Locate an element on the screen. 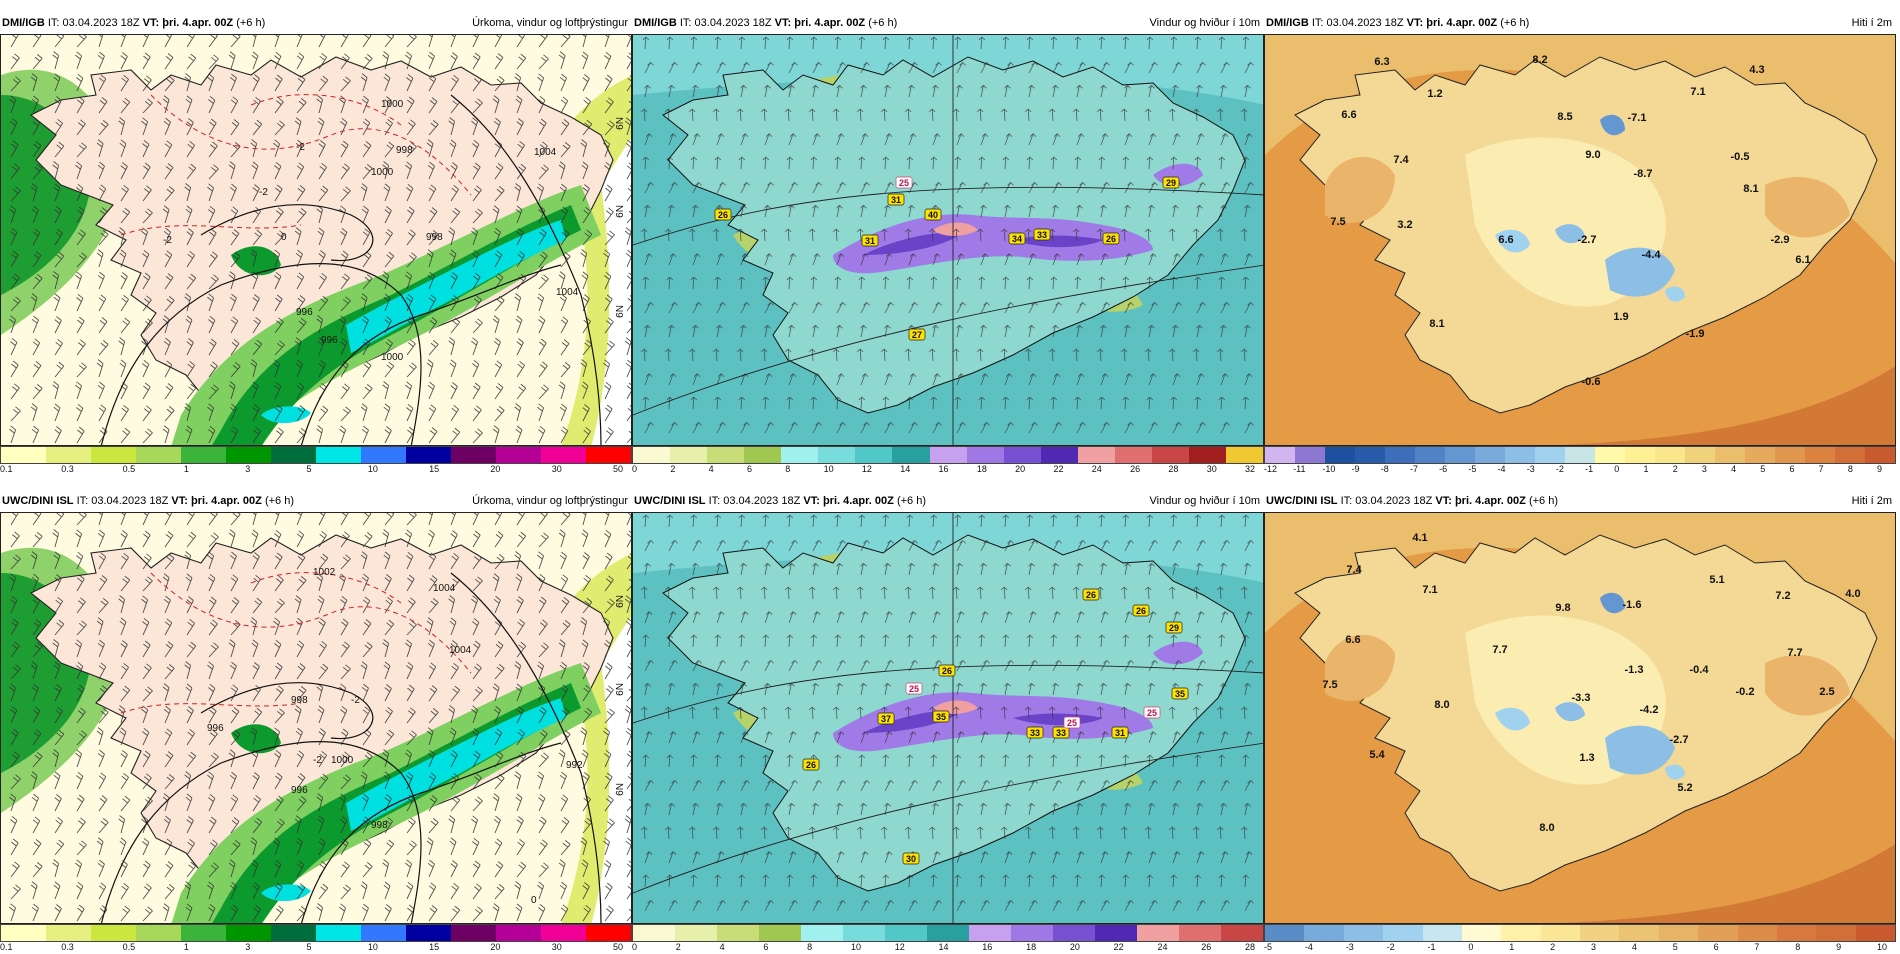  colorbar-tick-label: -10 is located at coordinates (1329, 469).